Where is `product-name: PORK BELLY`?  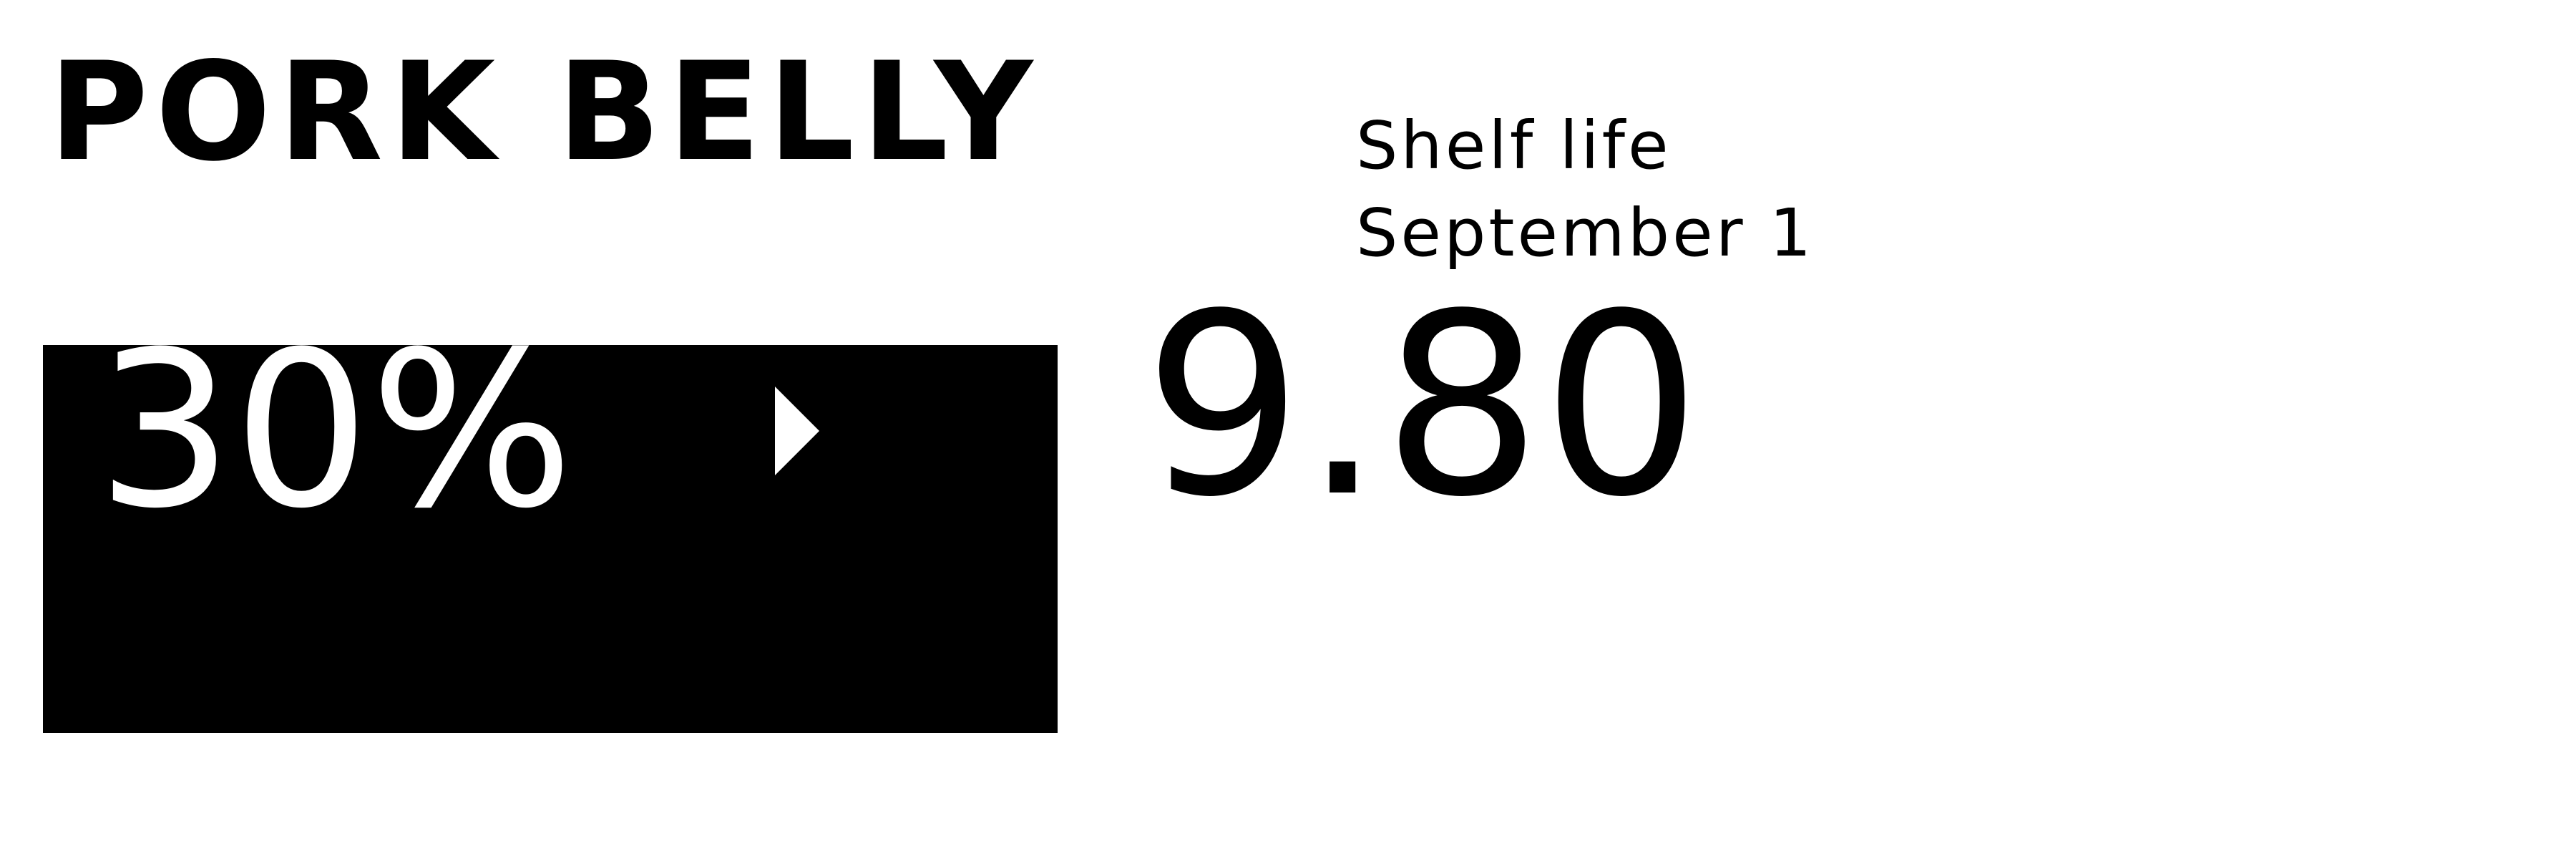
product-name: PORK BELLY is located at coordinates (544, 112).